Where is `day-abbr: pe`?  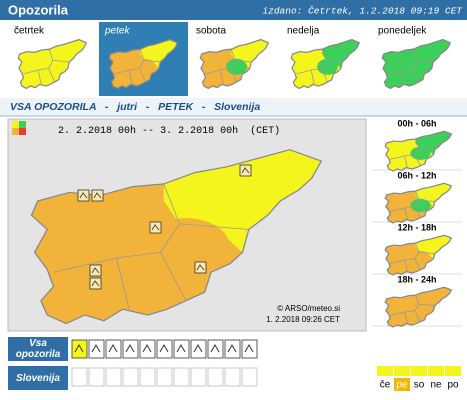 day-abbr: pe is located at coordinates (401, 385).